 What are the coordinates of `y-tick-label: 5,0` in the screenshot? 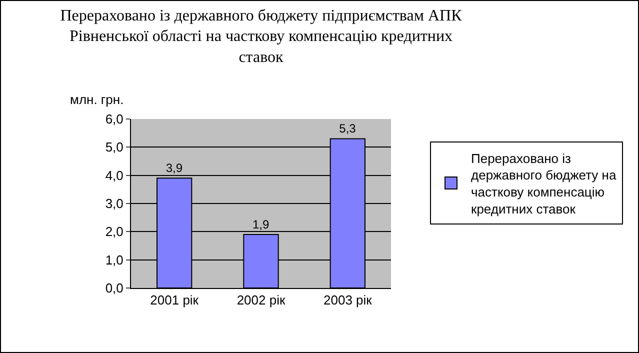 It's located at (114, 147).